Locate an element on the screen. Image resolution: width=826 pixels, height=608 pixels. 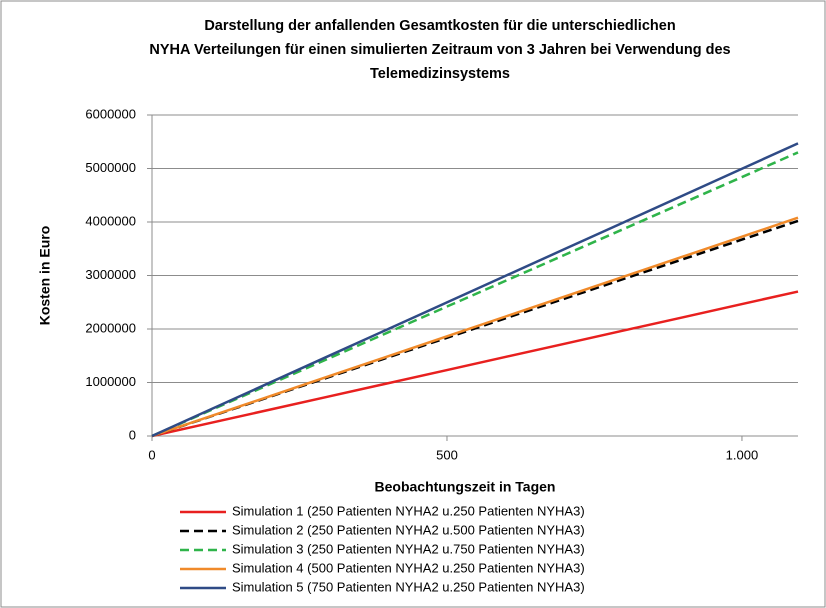
x-axis-label: Beobachtungszeit in Tagen is located at coordinates (465, 487).